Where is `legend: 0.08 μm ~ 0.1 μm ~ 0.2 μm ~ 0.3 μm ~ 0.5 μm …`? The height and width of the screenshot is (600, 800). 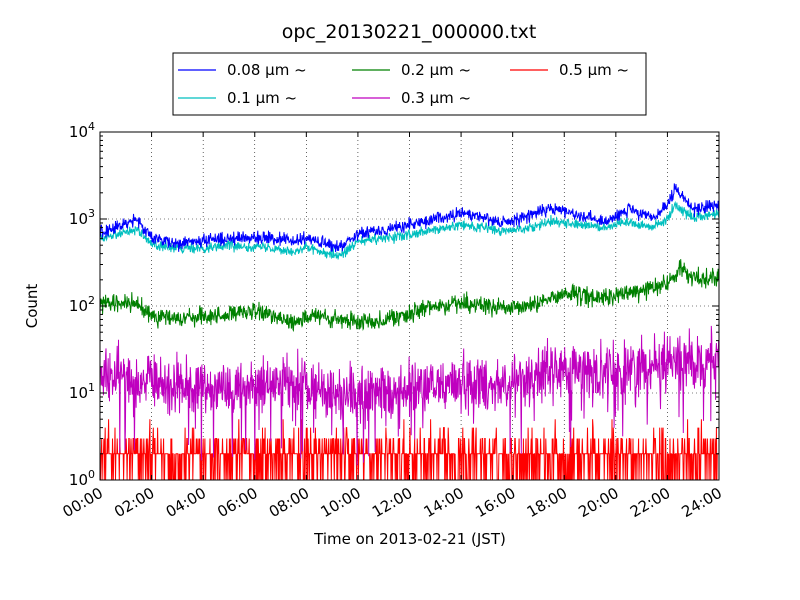 legend: 0.08 μm ~ 0.1 μm ~ 0.2 μm ~ 0.3 μm ~ 0.5 μm … is located at coordinates (409, 84).